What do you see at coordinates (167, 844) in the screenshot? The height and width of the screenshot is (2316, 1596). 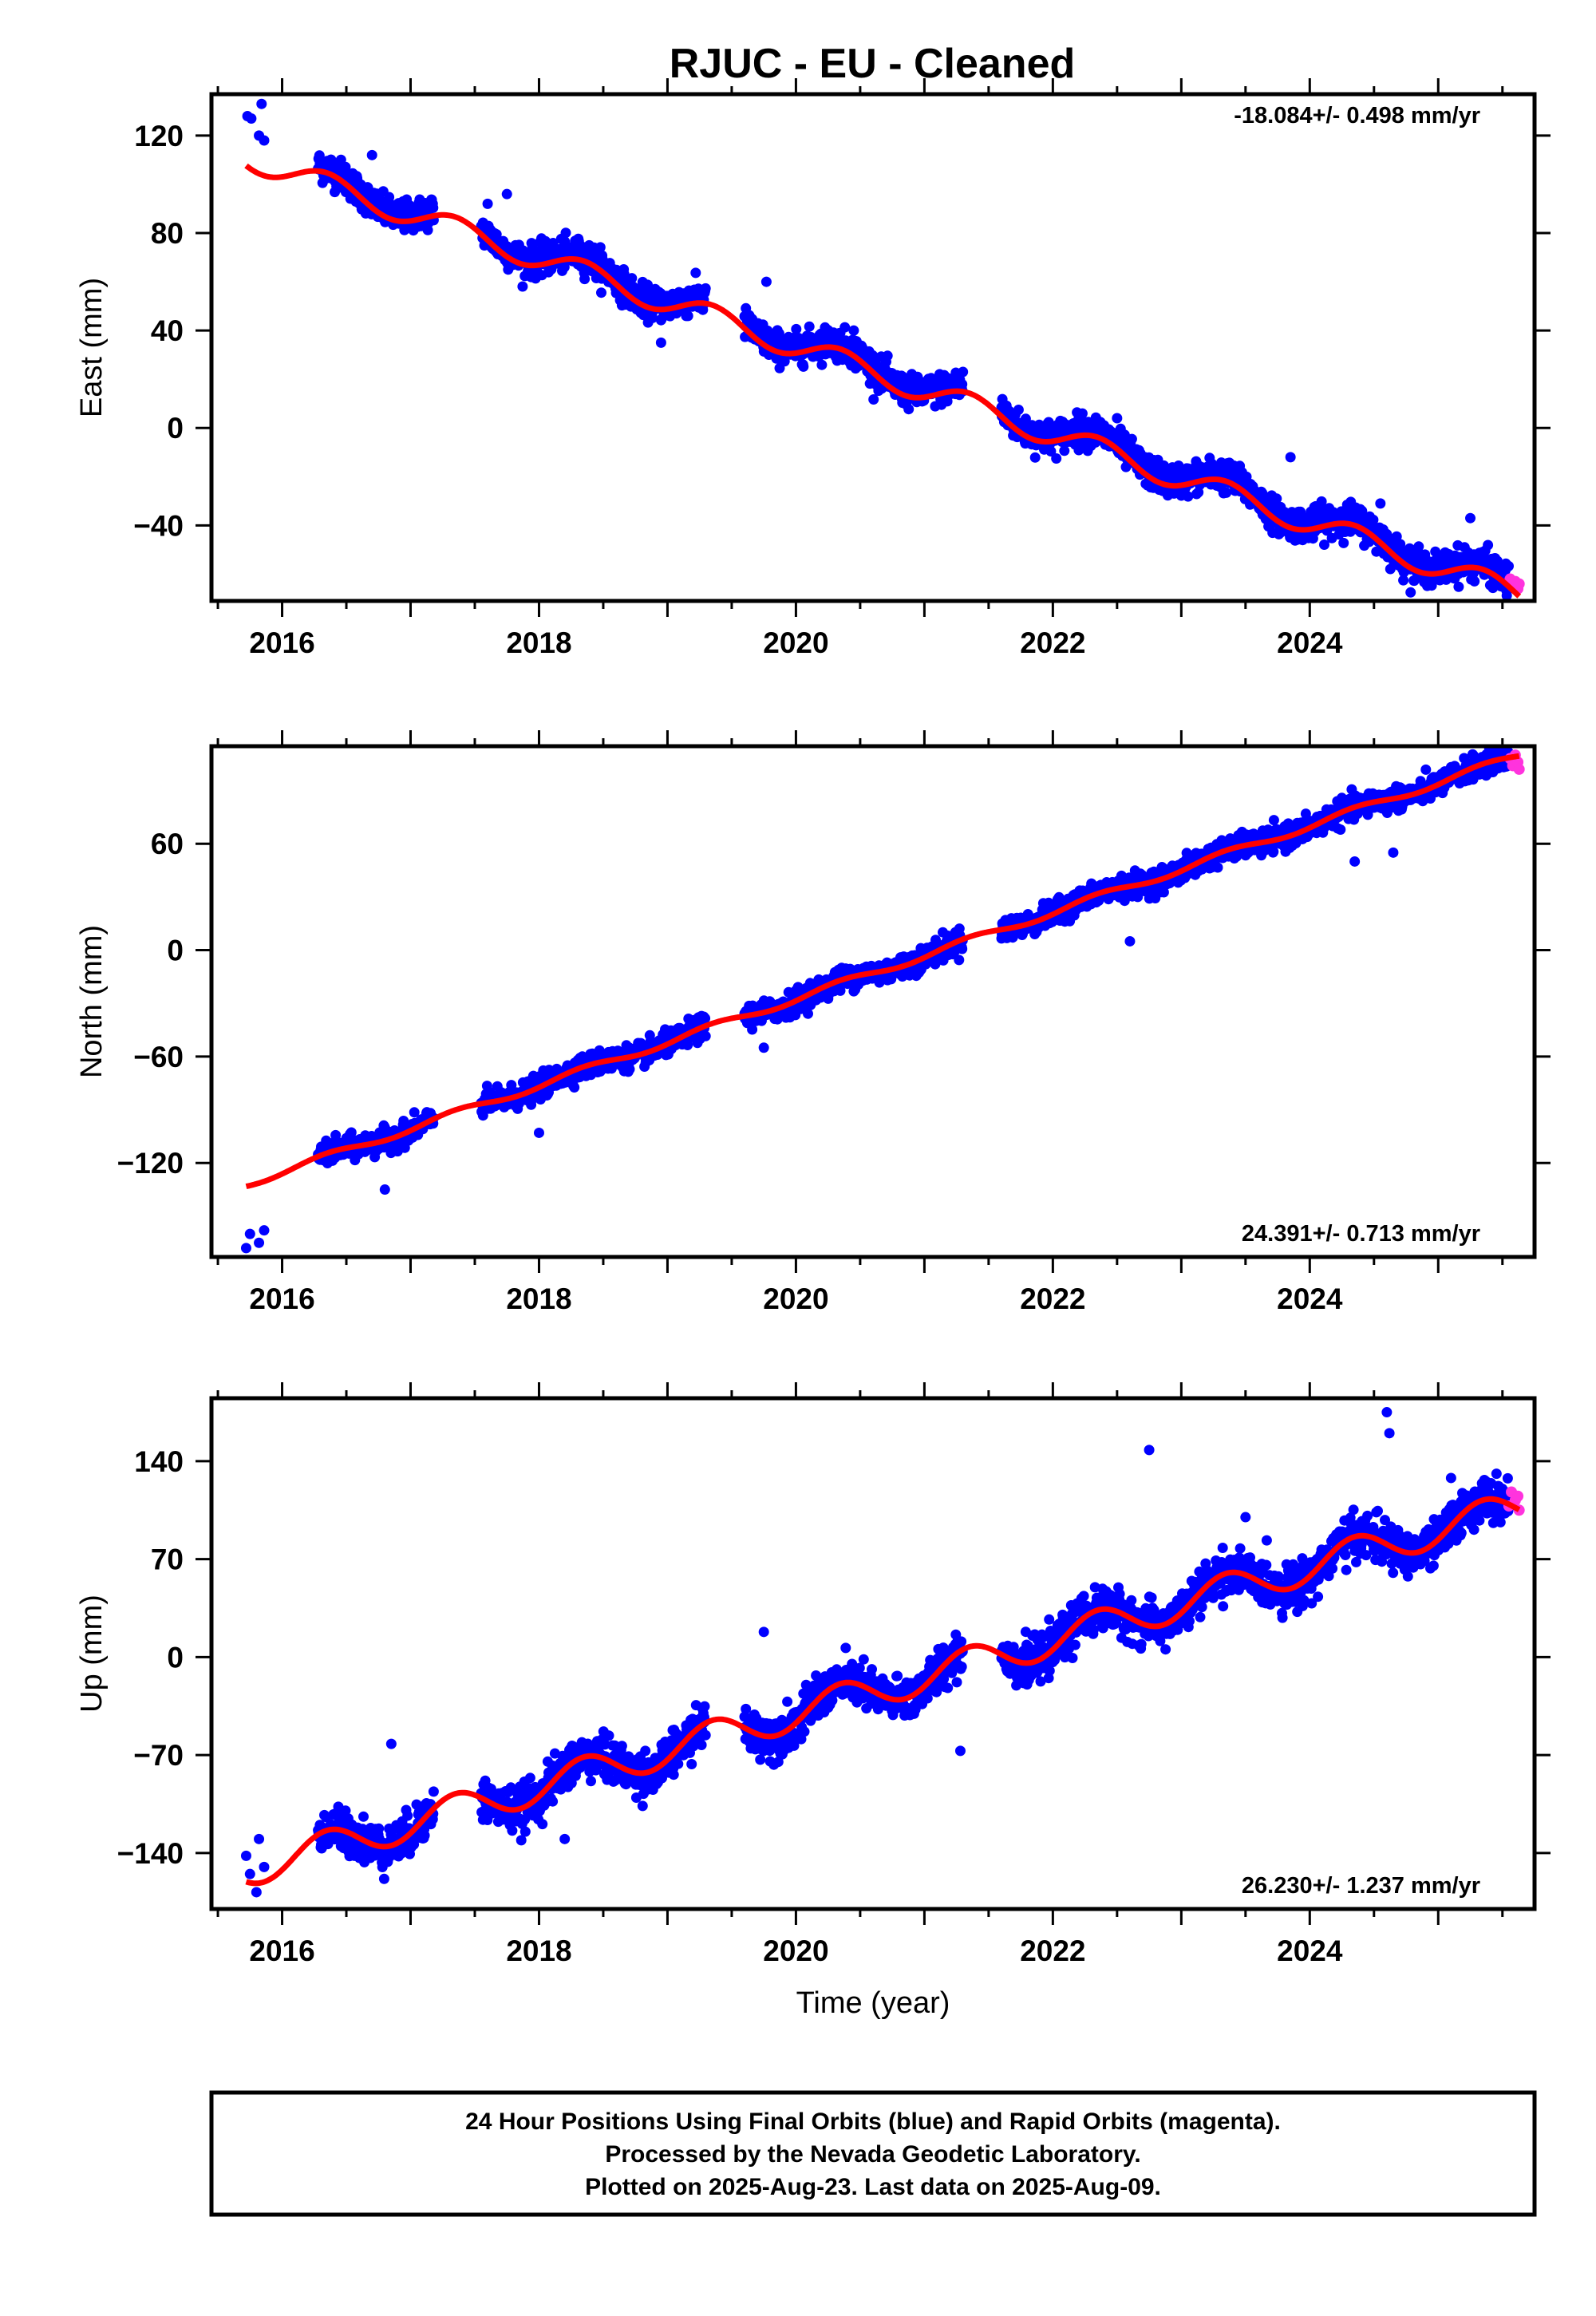 I see `y-tick-label: 60` at bounding box center [167, 844].